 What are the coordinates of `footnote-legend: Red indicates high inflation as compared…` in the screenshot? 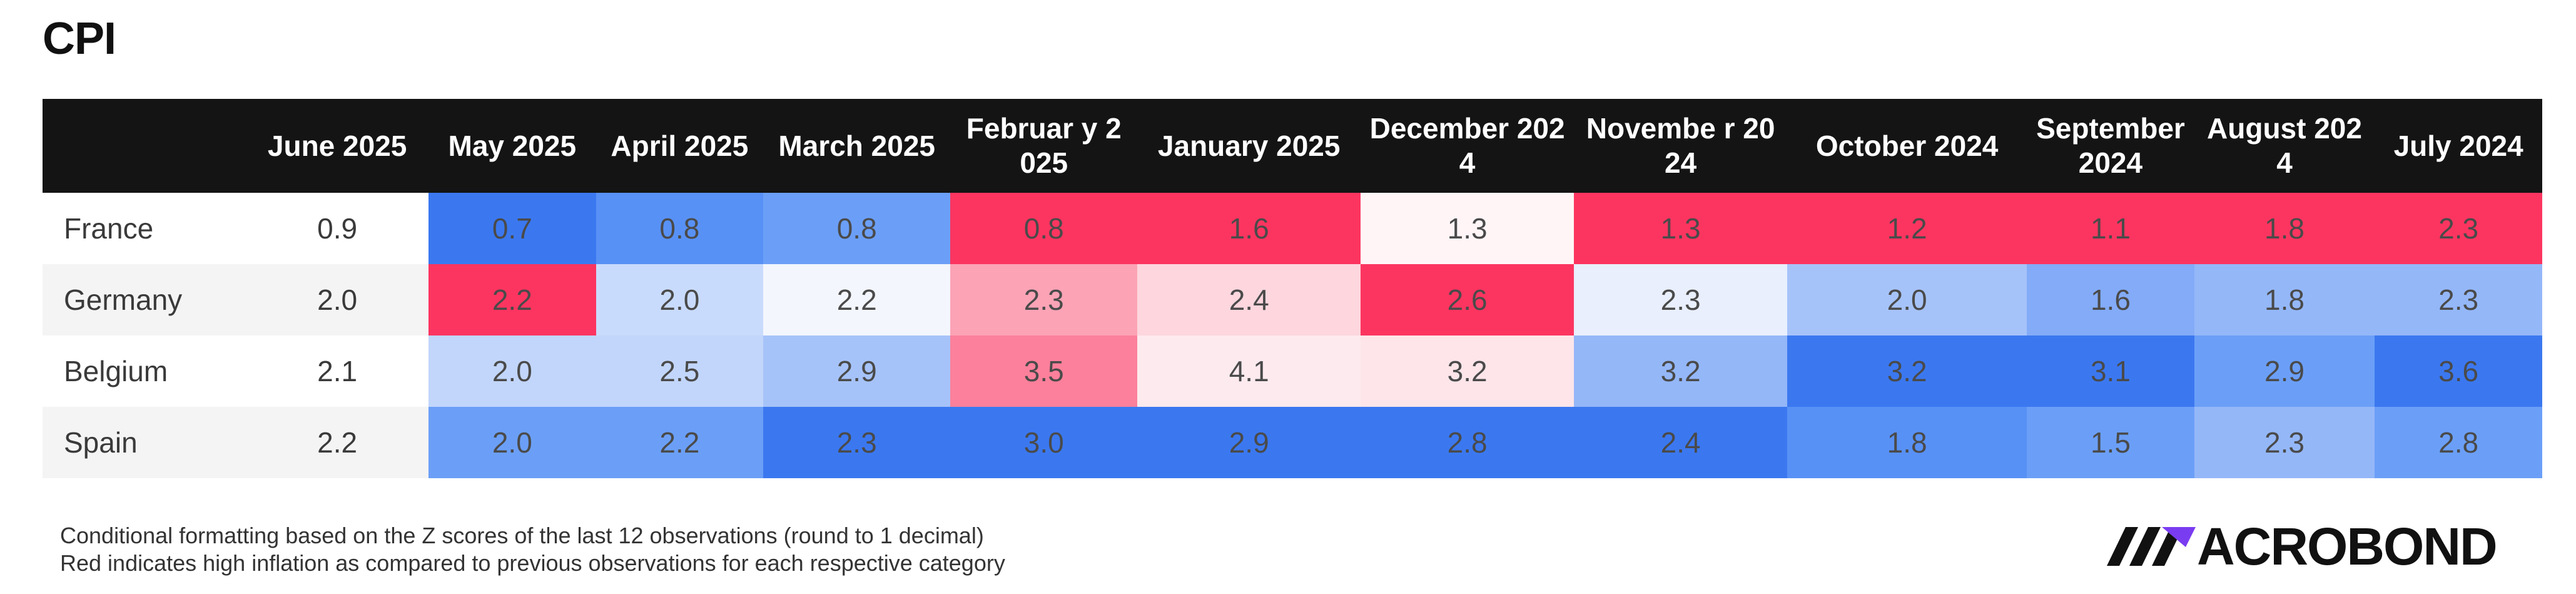 It's located at (532, 563).